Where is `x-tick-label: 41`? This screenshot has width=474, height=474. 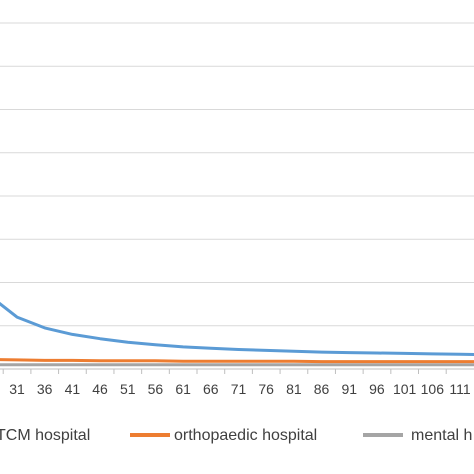 x-tick-label: 41 is located at coordinates (73, 389).